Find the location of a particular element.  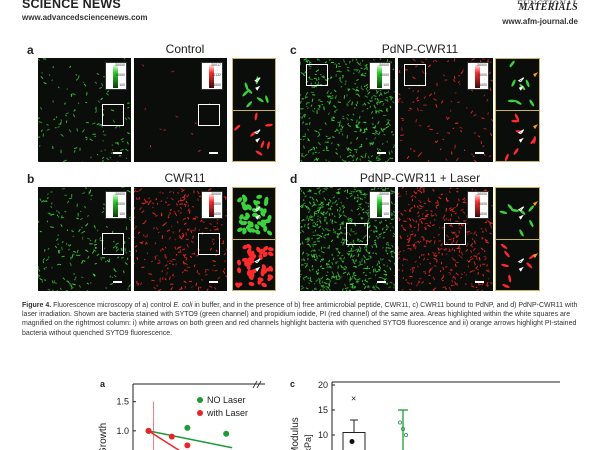

zoom-red-a is located at coordinates (254, 135).